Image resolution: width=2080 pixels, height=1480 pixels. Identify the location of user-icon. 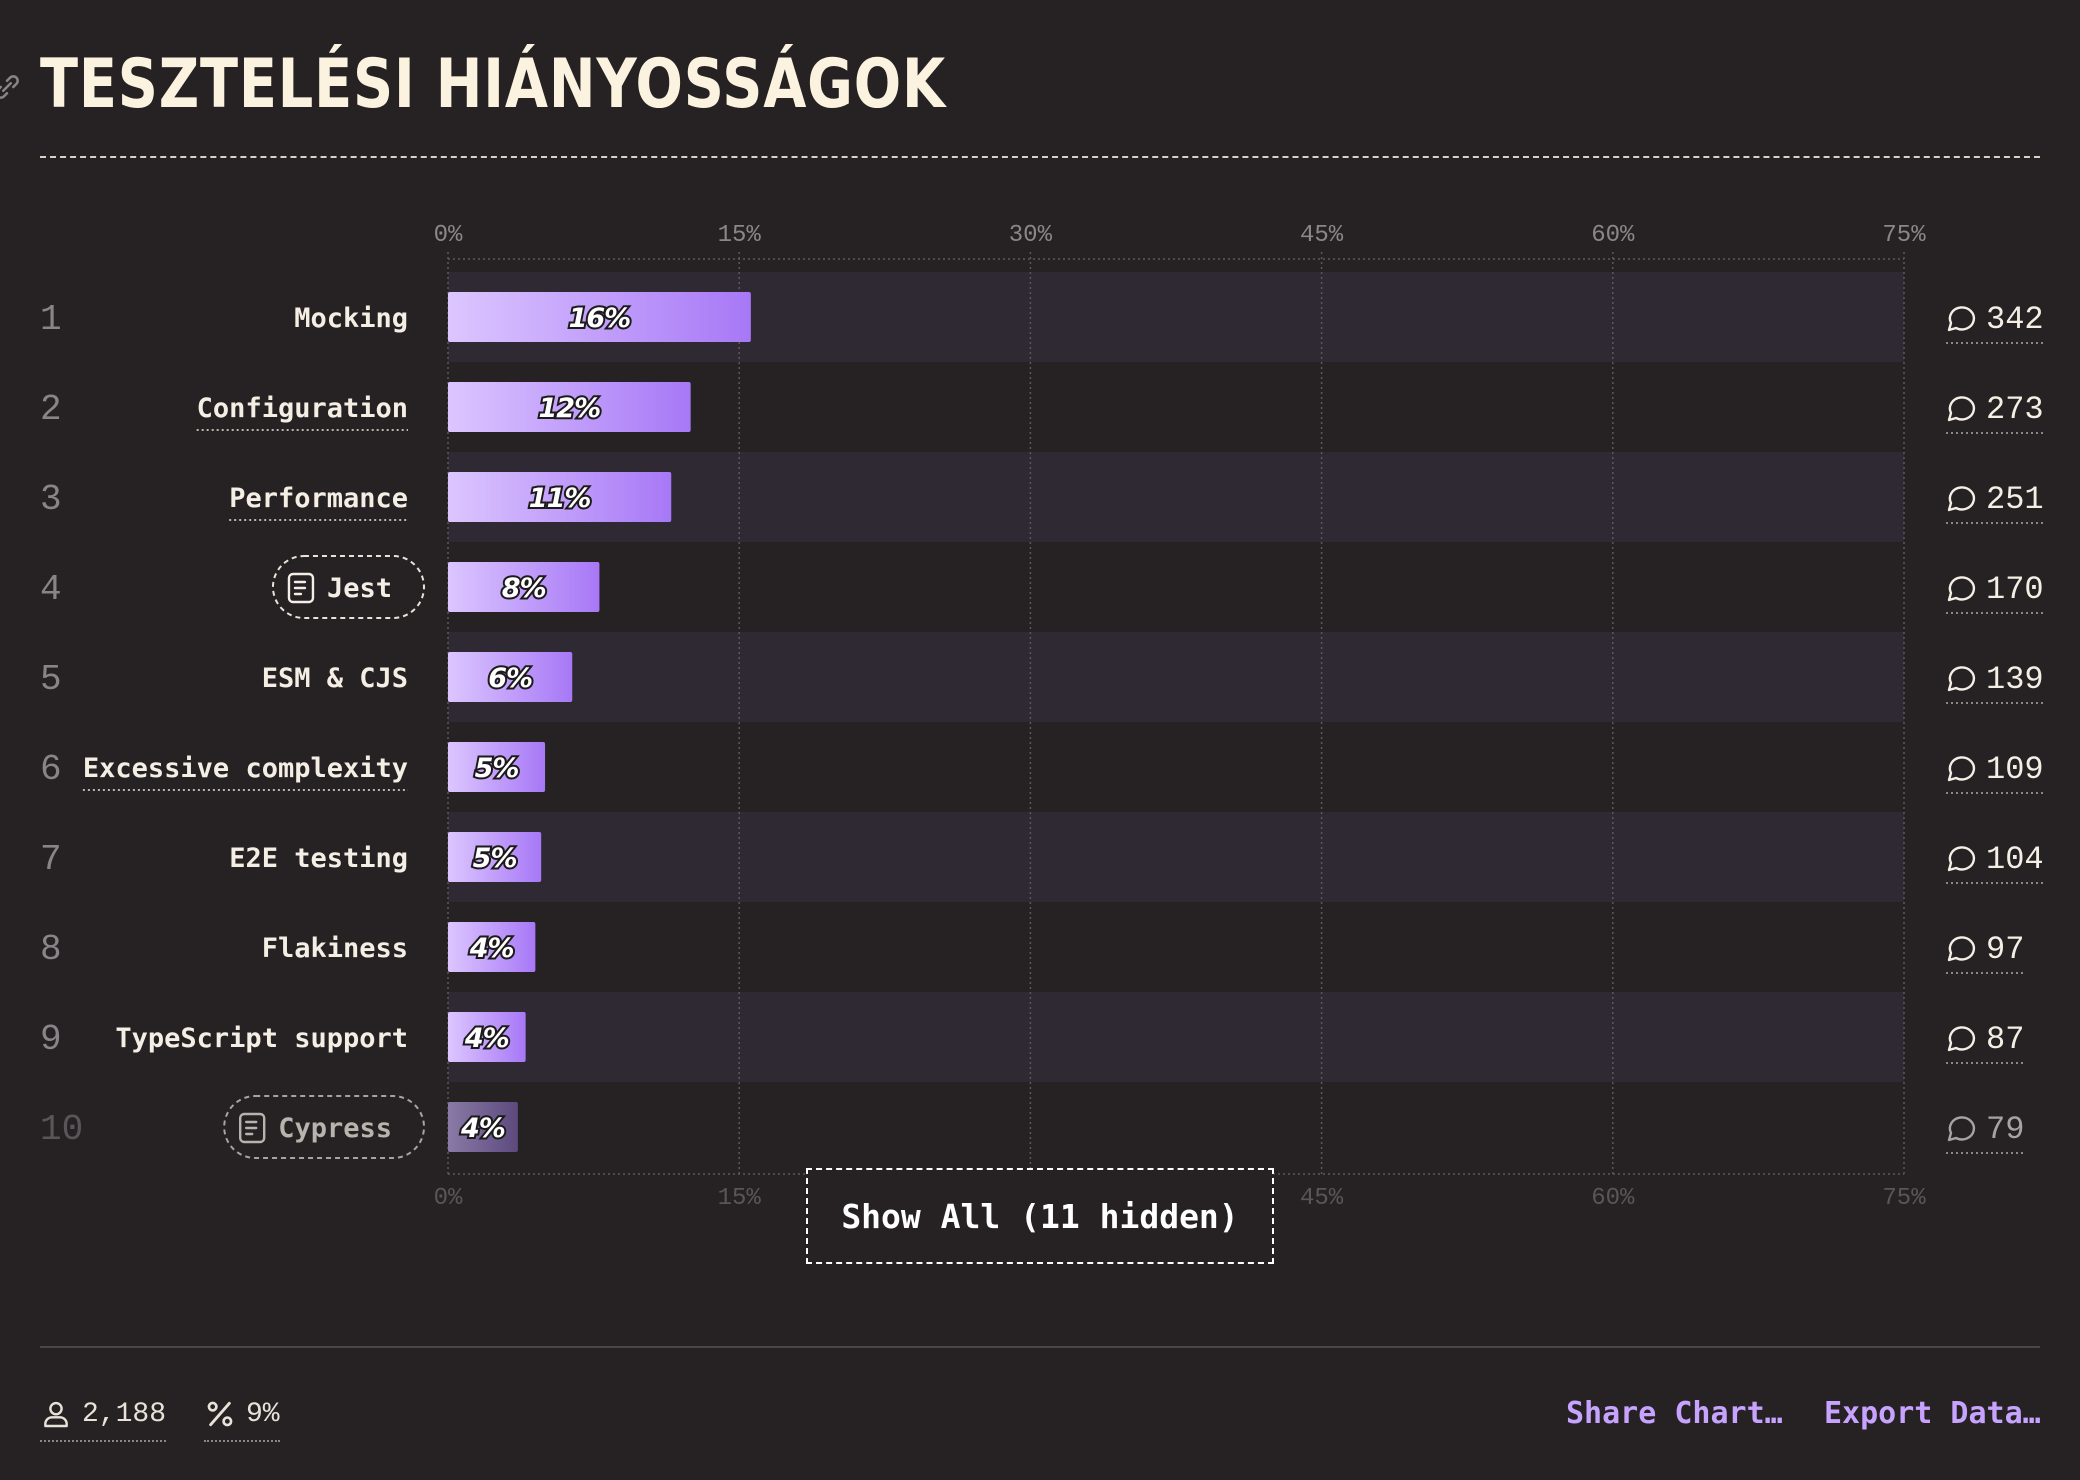
(56, 1414).